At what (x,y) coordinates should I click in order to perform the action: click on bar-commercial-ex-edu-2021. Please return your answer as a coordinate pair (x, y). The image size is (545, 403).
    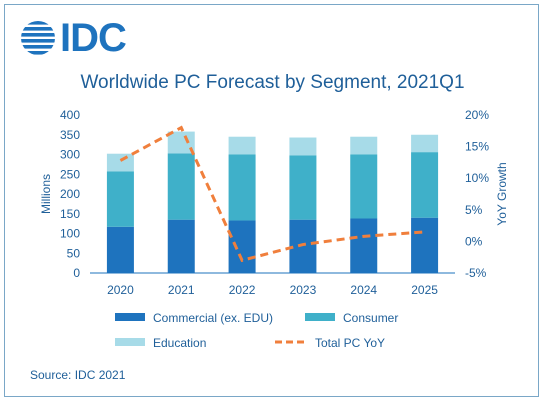
    Looking at the image, I should click on (181, 246).